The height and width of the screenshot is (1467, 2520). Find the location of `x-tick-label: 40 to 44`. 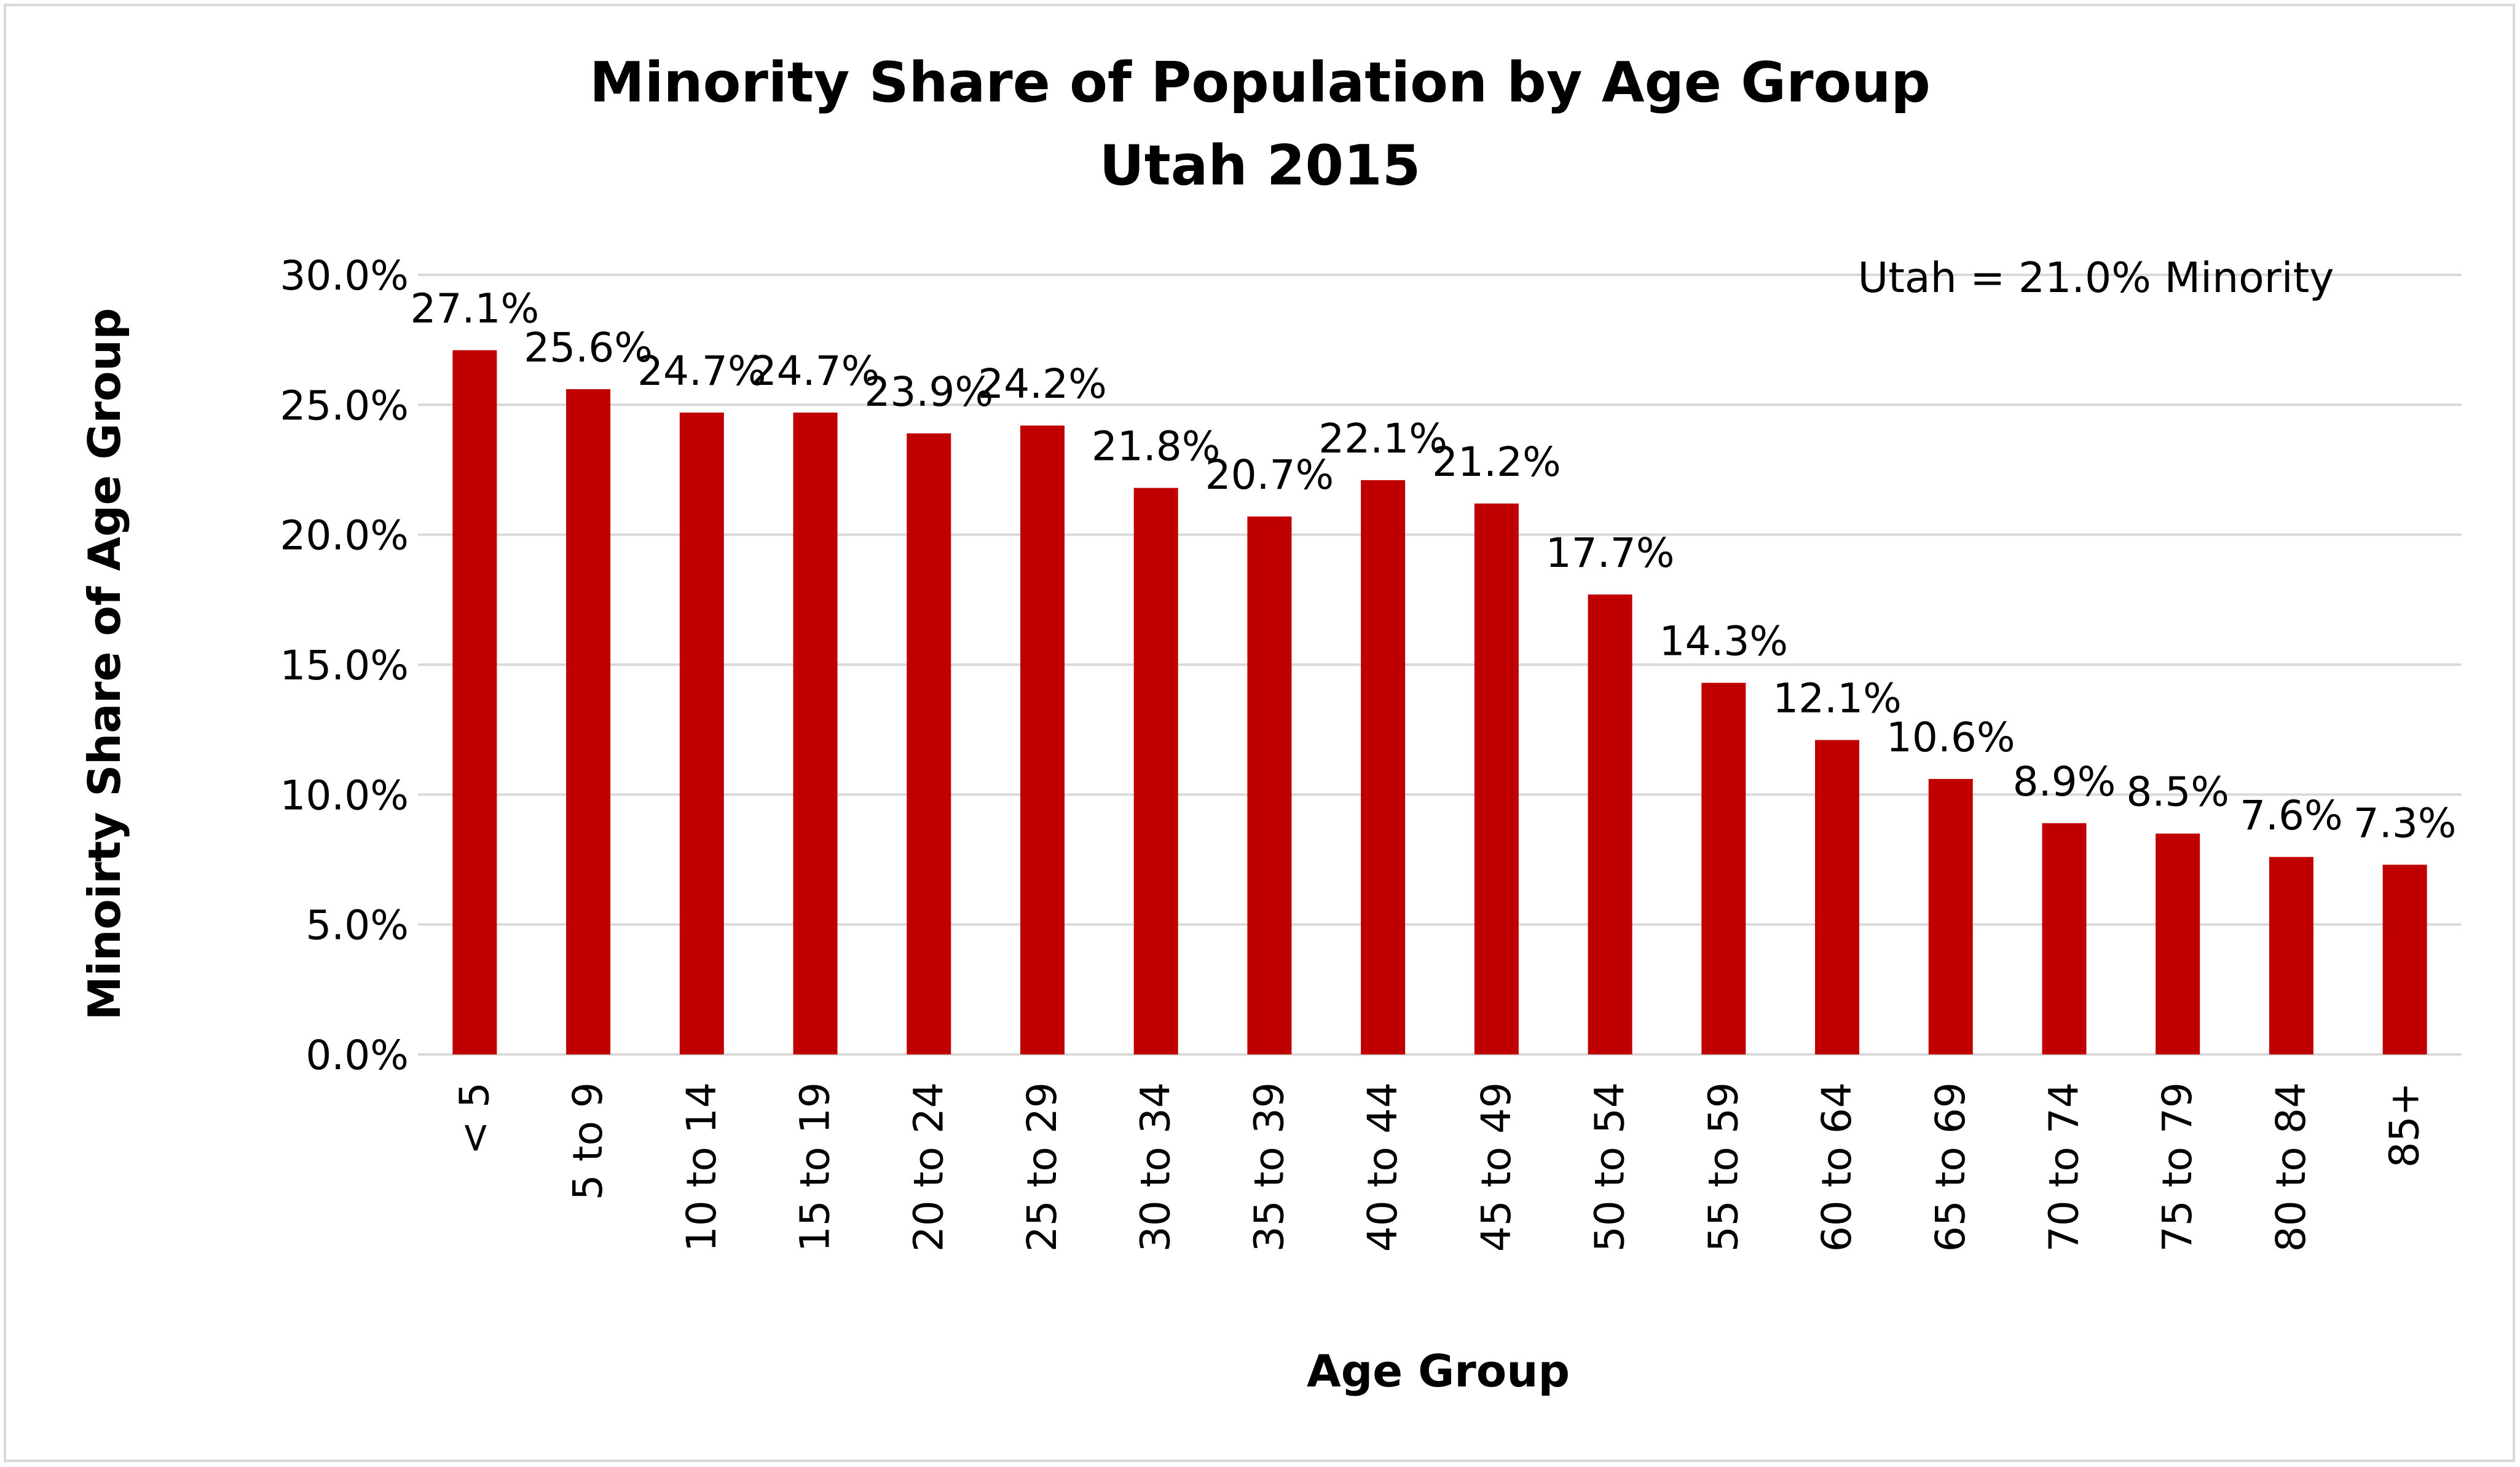

x-tick-label: 40 to 44 is located at coordinates (1382, 1167).